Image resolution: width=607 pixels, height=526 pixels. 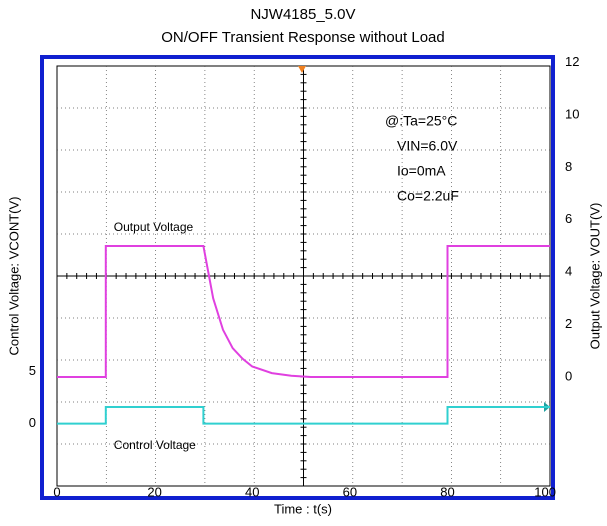 What do you see at coordinates (56, 491) in the screenshot?
I see `x-tick-label: 0` at bounding box center [56, 491].